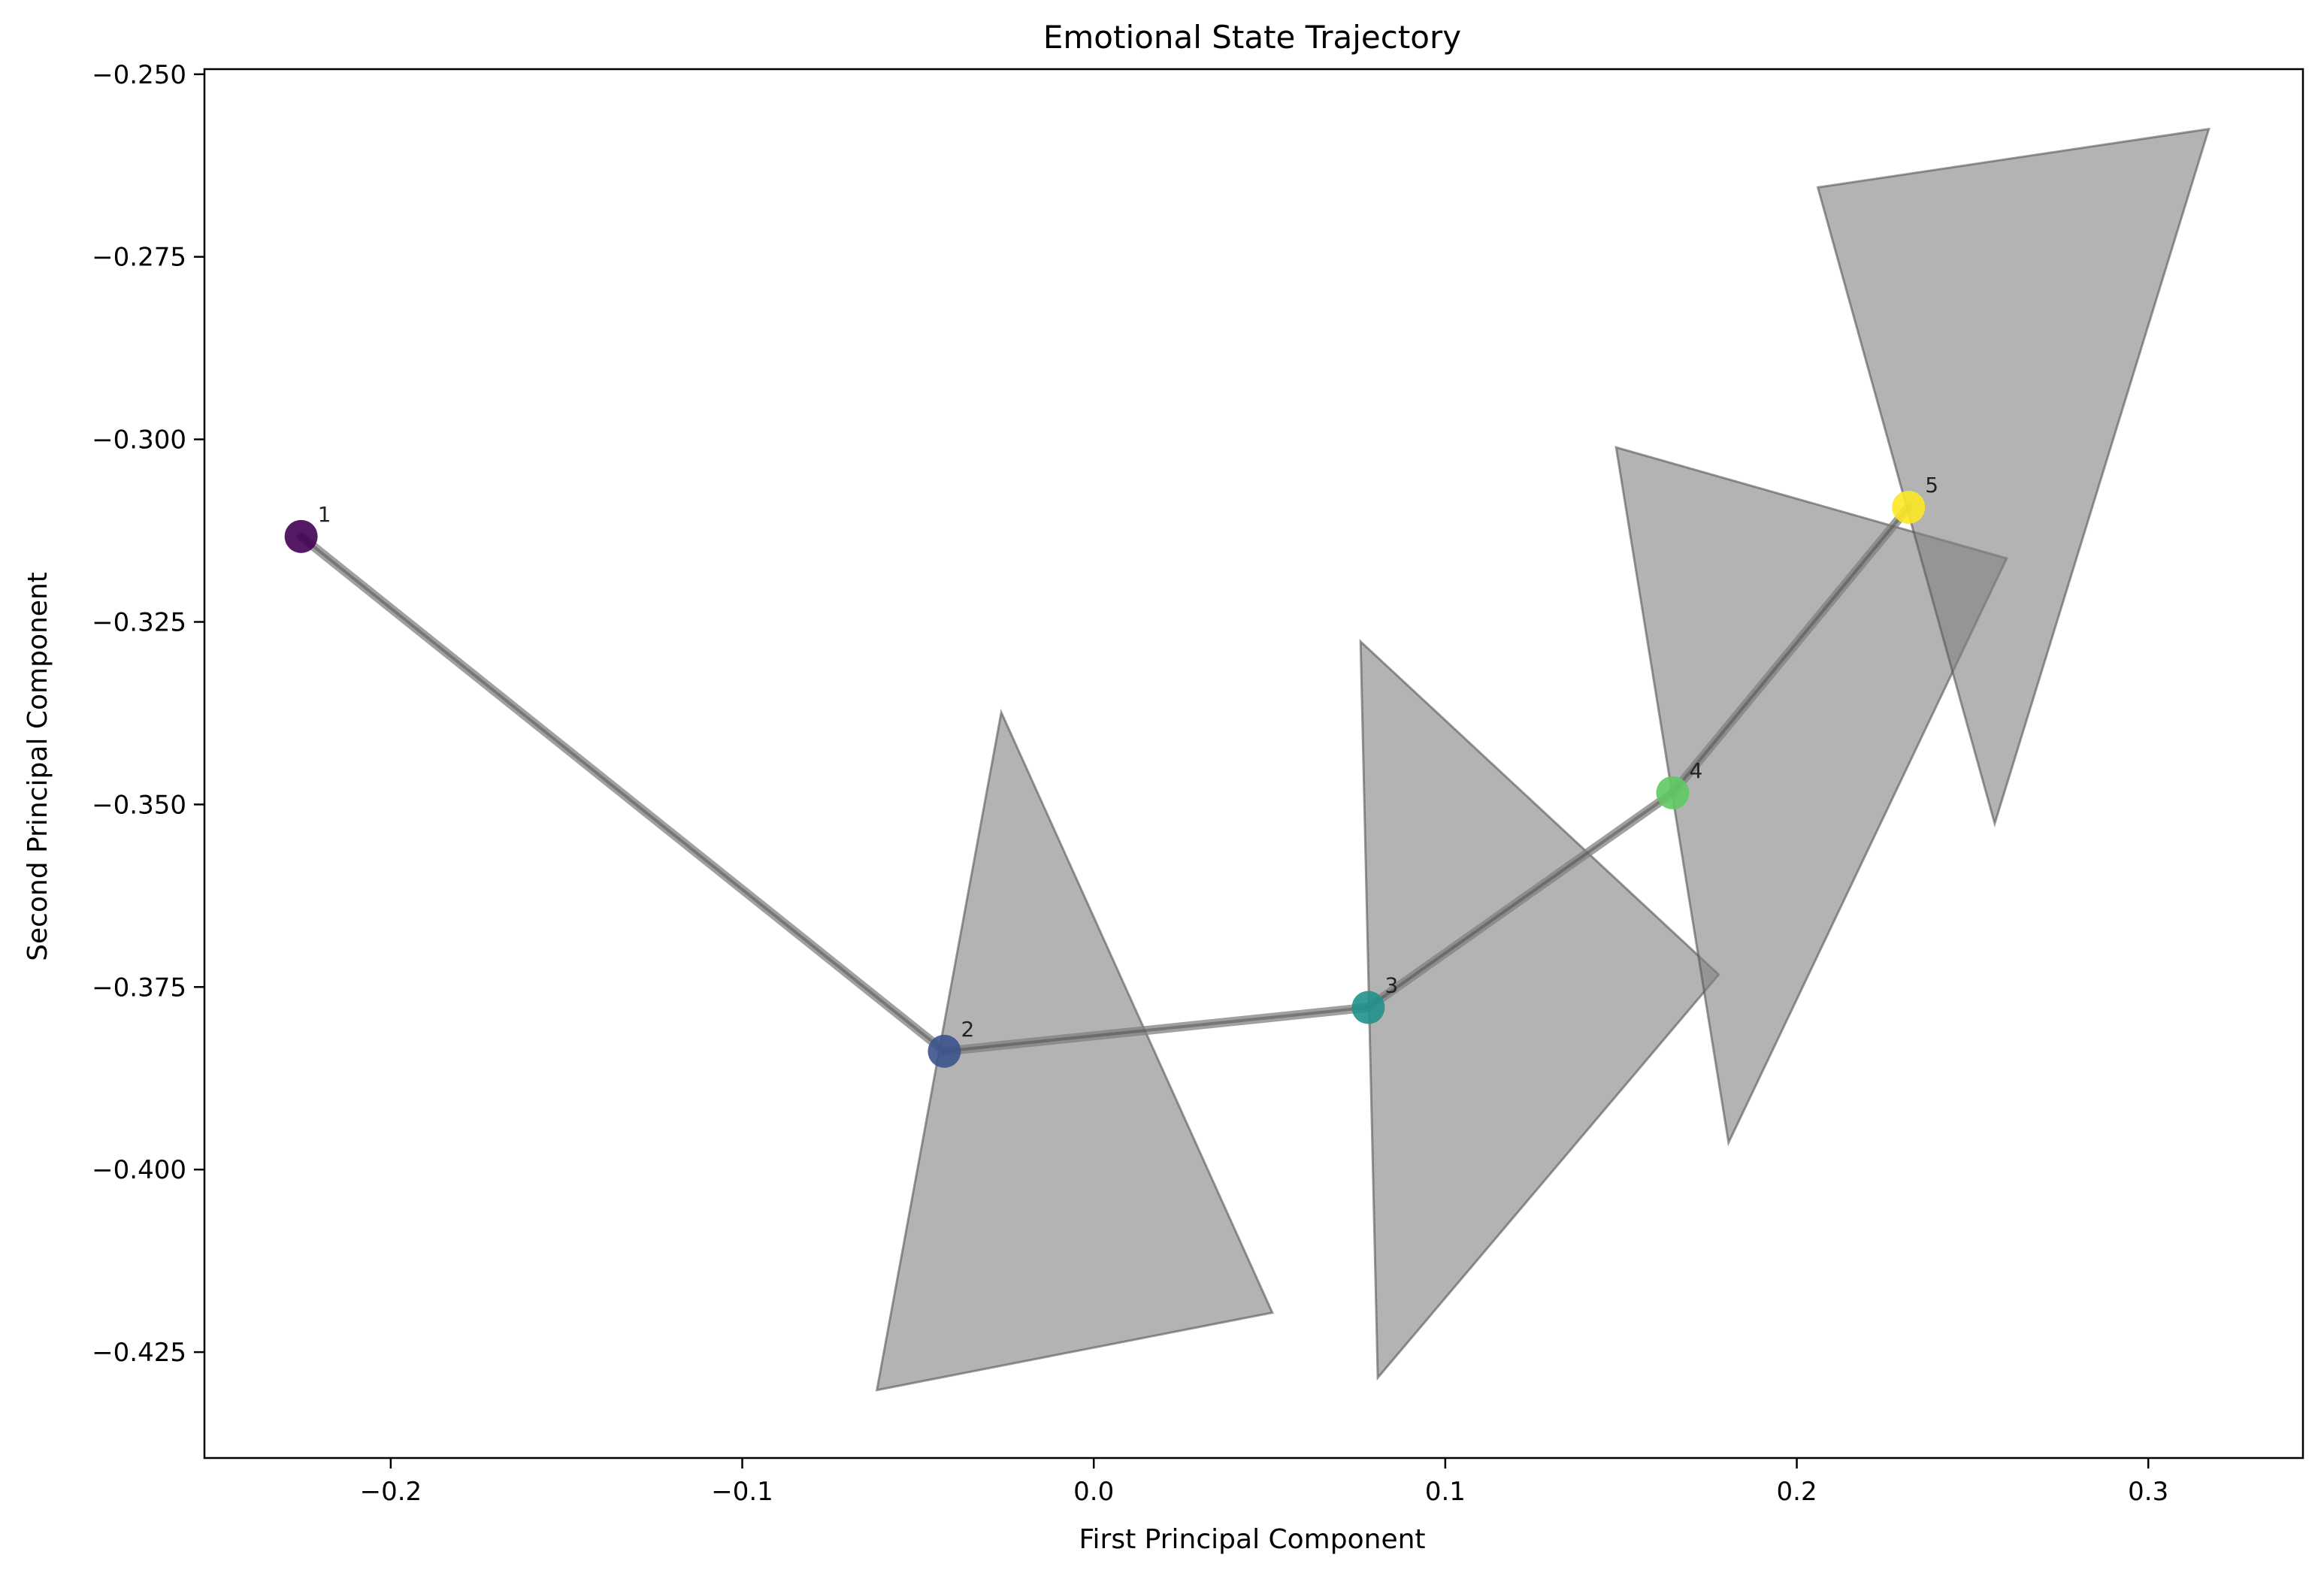  What do you see at coordinates (139, 75) in the screenshot?
I see `y-tick-label: −0.250` at bounding box center [139, 75].